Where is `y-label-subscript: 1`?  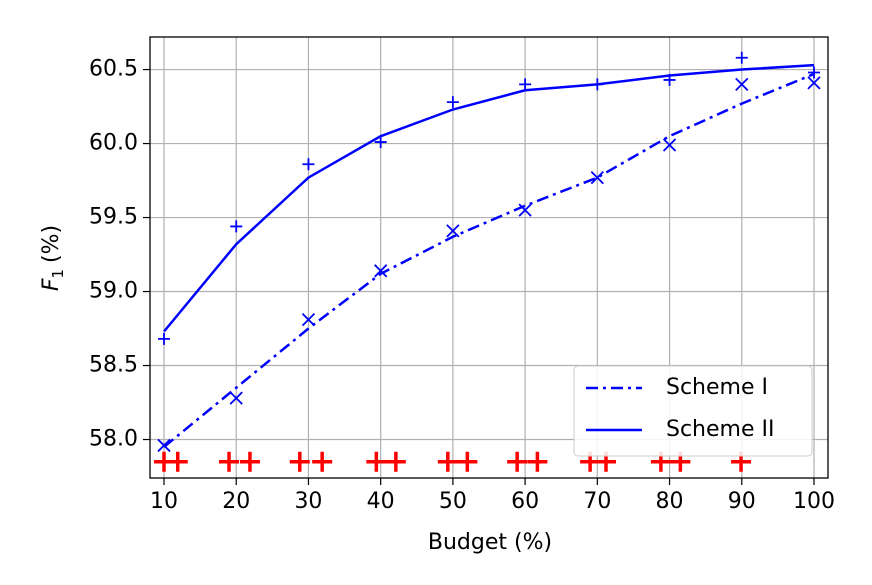 y-label-subscript: 1 is located at coordinates (58, 274).